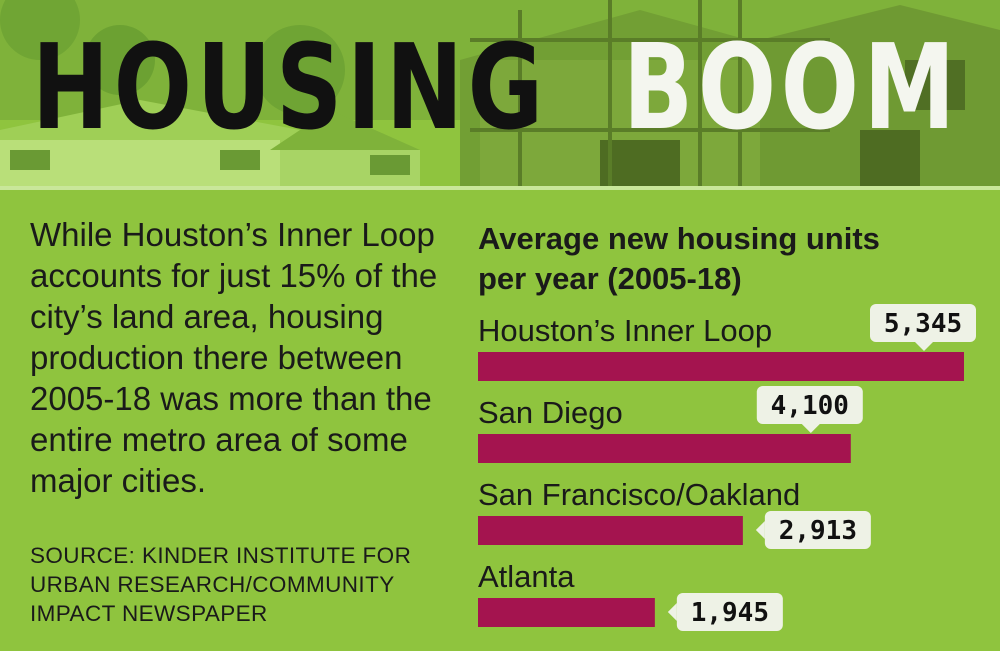  Describe the element at coordinates (625, 330) in the screenshot. I see `category-label: Houston’s Inner Loop` at that location.